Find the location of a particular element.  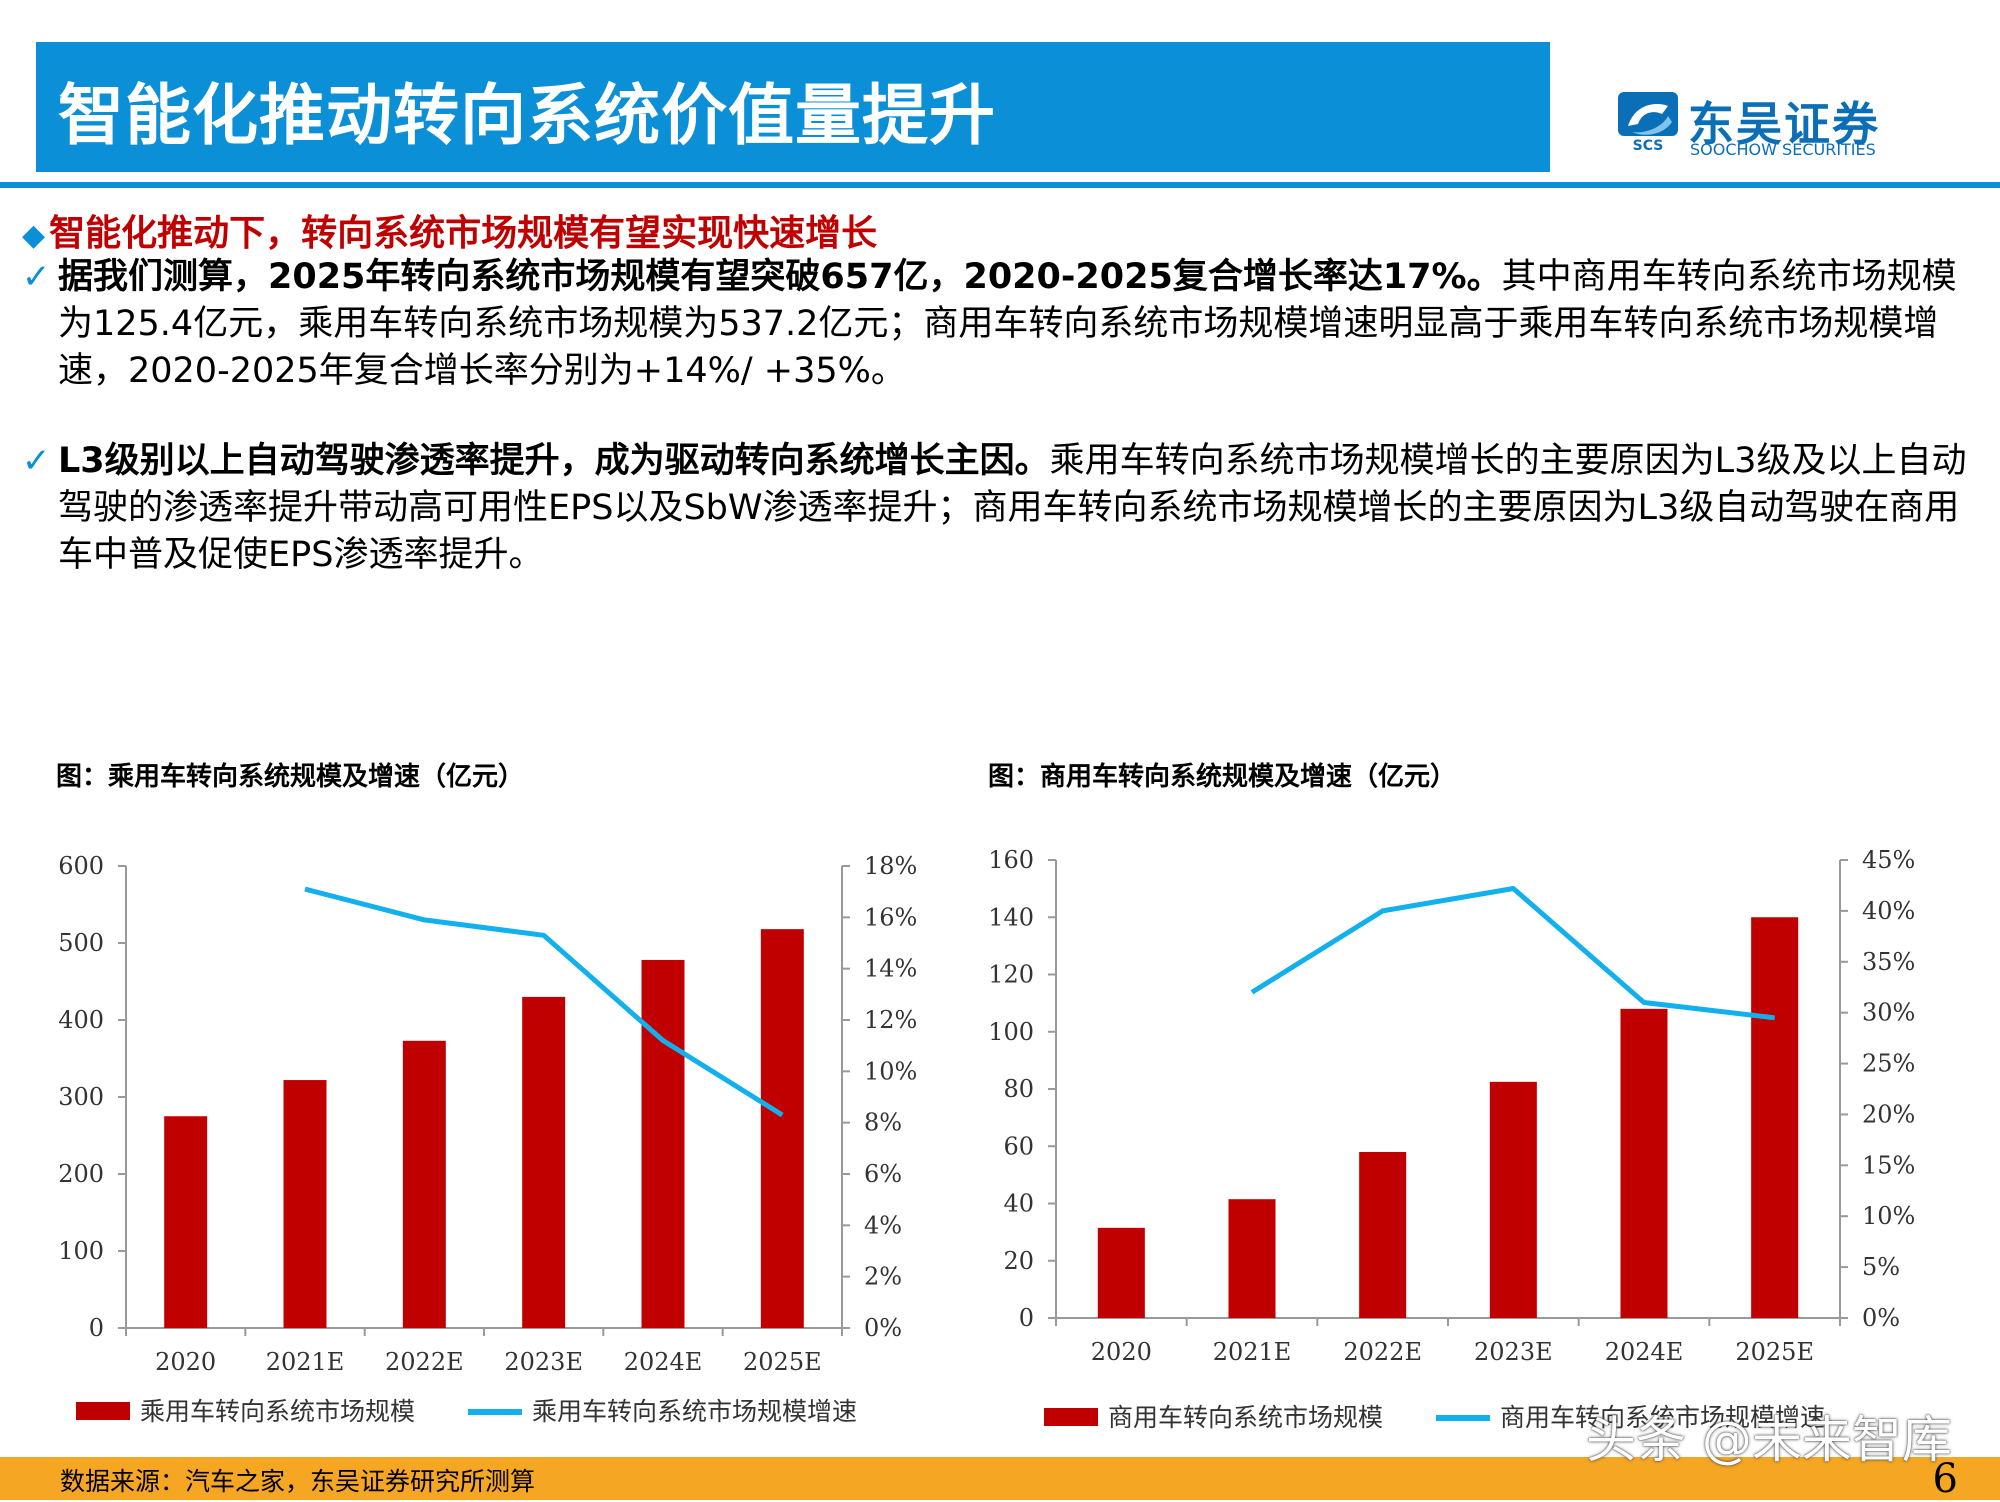

y-tick-label-left: 160 is located at coordinates (1011, 860).